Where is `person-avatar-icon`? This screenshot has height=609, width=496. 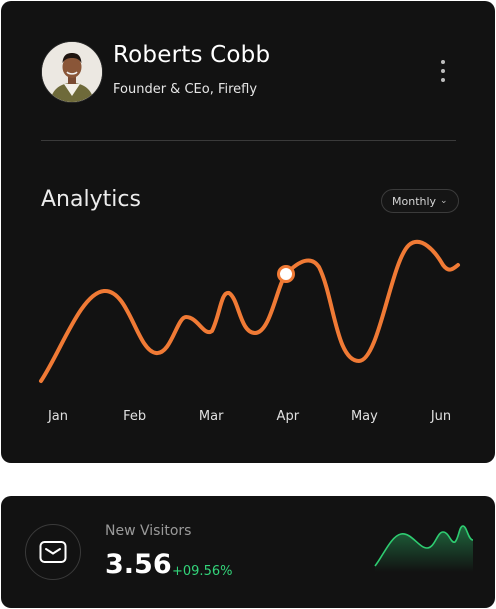
person-avatar-icon is located at coordinates (72, 72).